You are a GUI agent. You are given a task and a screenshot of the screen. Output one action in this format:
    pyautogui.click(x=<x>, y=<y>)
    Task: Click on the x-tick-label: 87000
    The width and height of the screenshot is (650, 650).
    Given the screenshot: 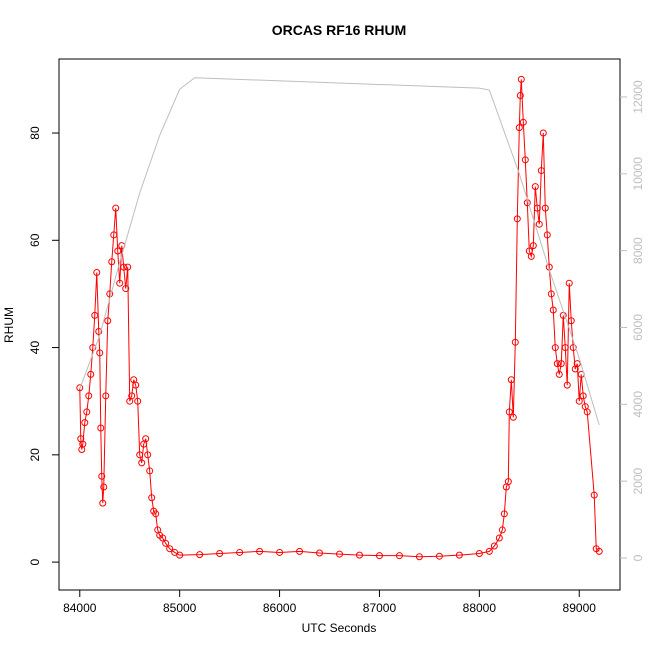 What is the action you would take?
    pyautogui.click(x=380, y=608)
    